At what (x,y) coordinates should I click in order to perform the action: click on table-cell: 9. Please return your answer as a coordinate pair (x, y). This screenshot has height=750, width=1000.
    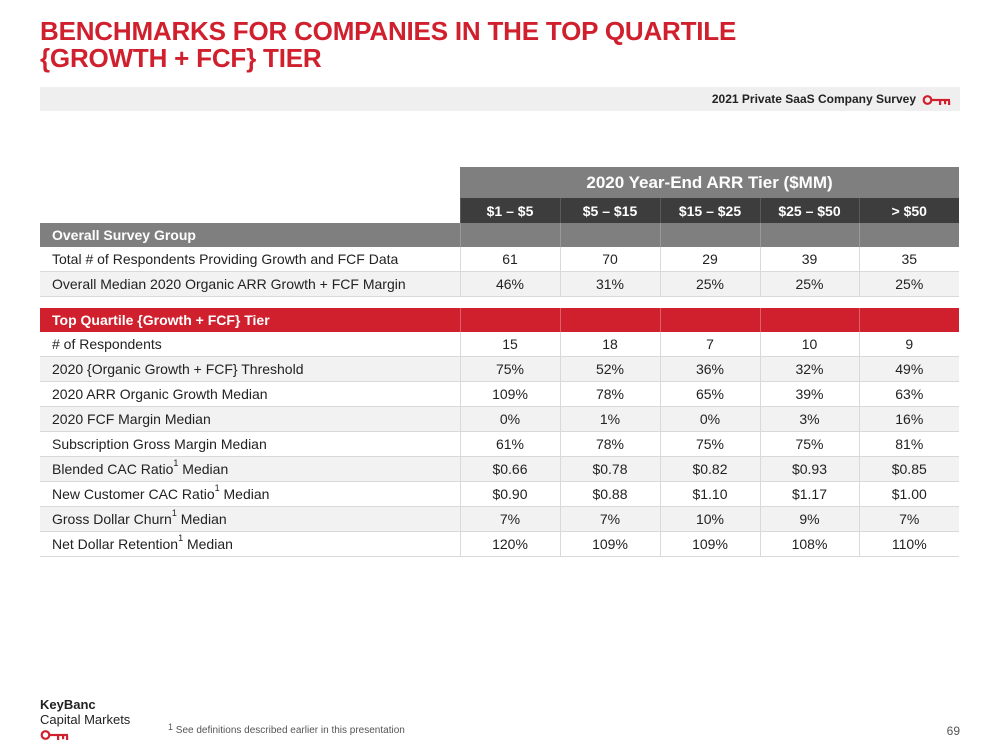
    Looking at the image, I should click on (909, 344).